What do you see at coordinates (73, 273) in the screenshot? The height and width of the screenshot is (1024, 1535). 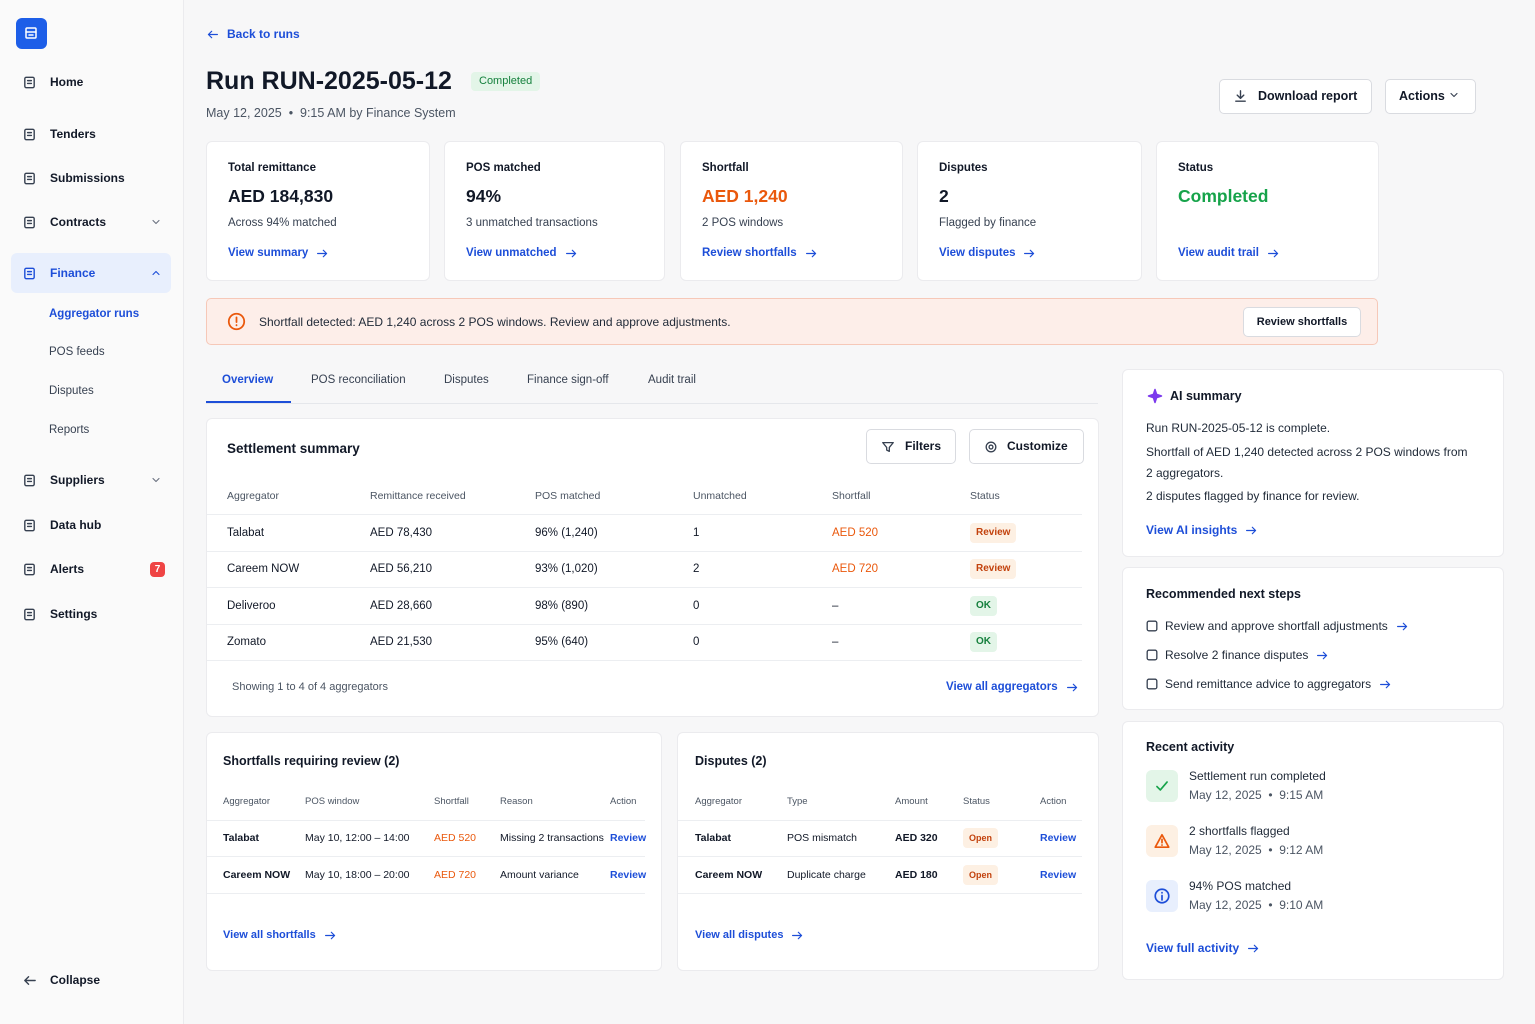 I see `nav-item: Finance` at bounding box center [73, 273].